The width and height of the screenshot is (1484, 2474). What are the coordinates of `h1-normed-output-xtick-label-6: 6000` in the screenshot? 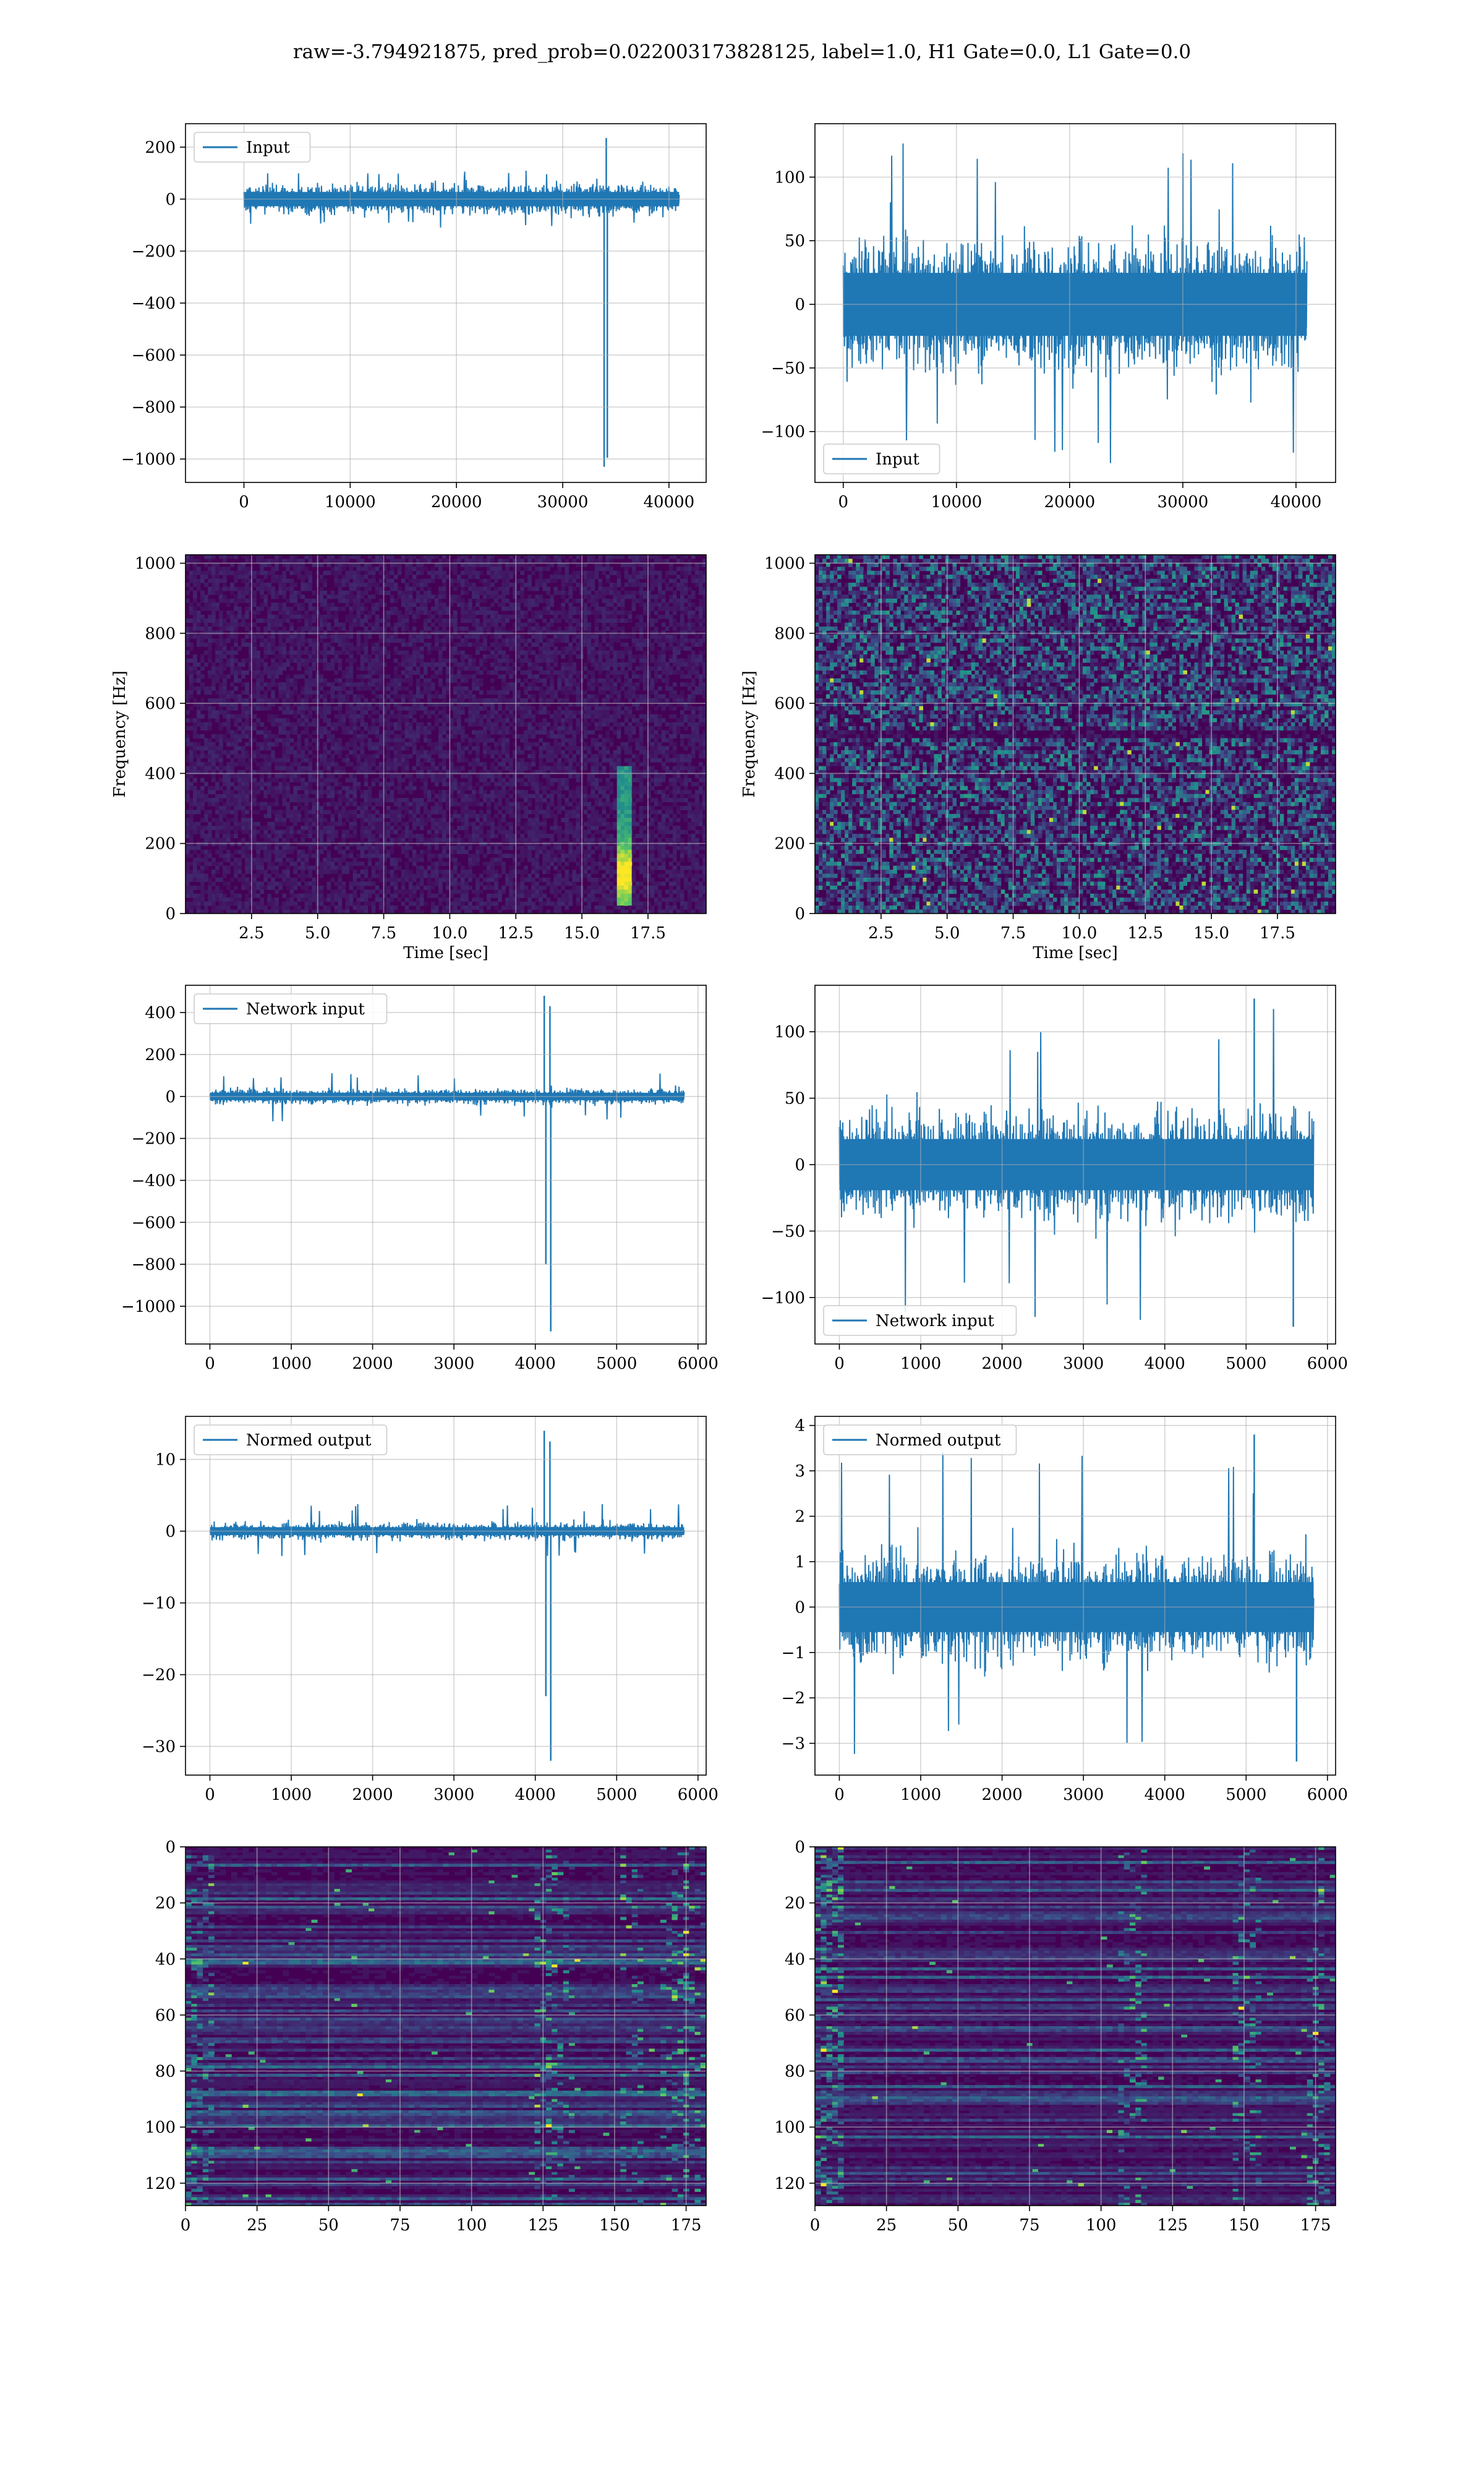 It's located at (698, 1795).